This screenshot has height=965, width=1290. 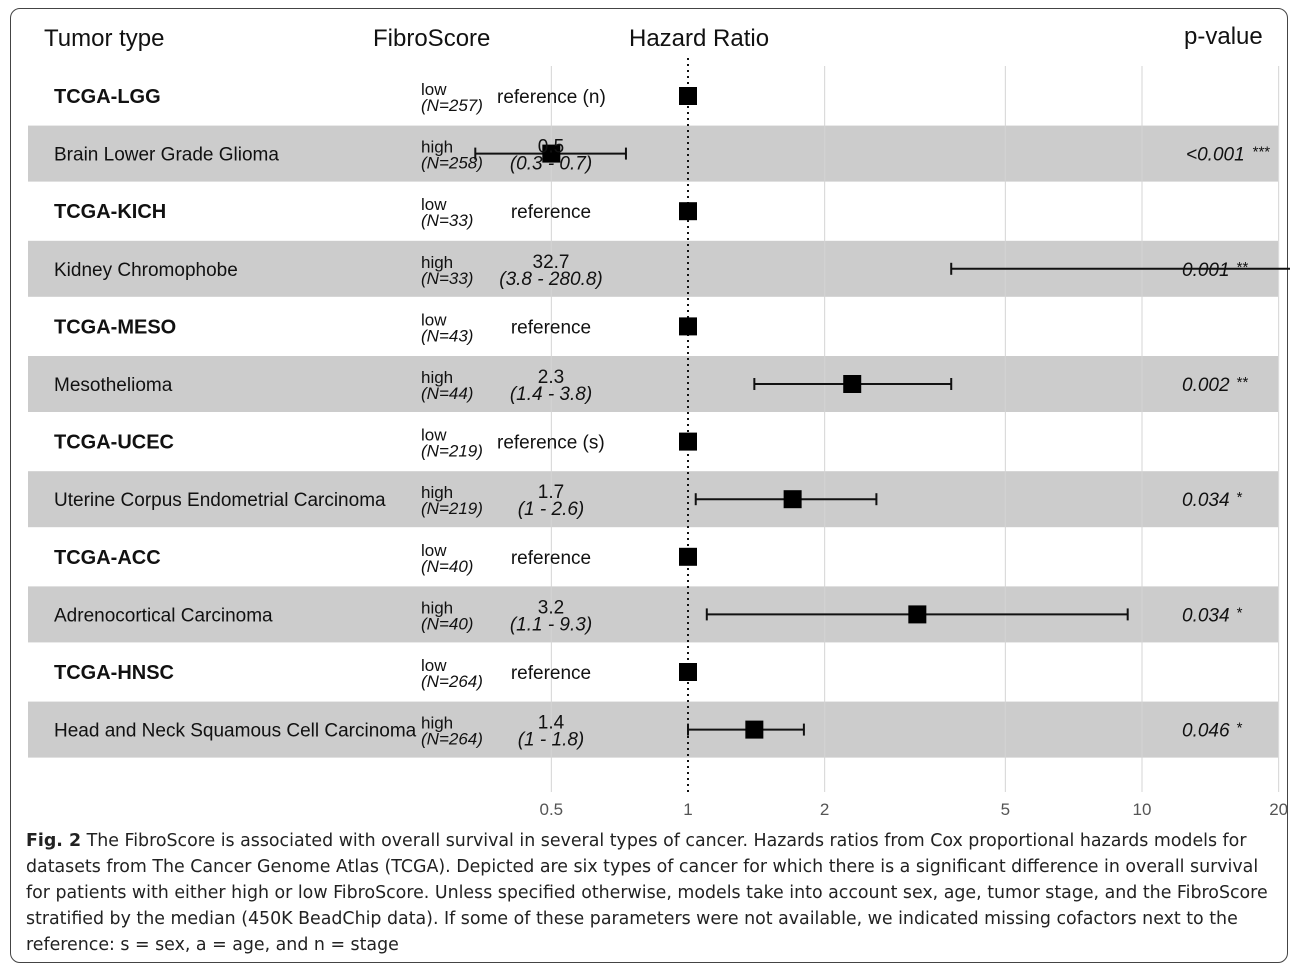 I want to click on hr-ci-text: (1.1 - 9.3), so click(x=551, y=624).